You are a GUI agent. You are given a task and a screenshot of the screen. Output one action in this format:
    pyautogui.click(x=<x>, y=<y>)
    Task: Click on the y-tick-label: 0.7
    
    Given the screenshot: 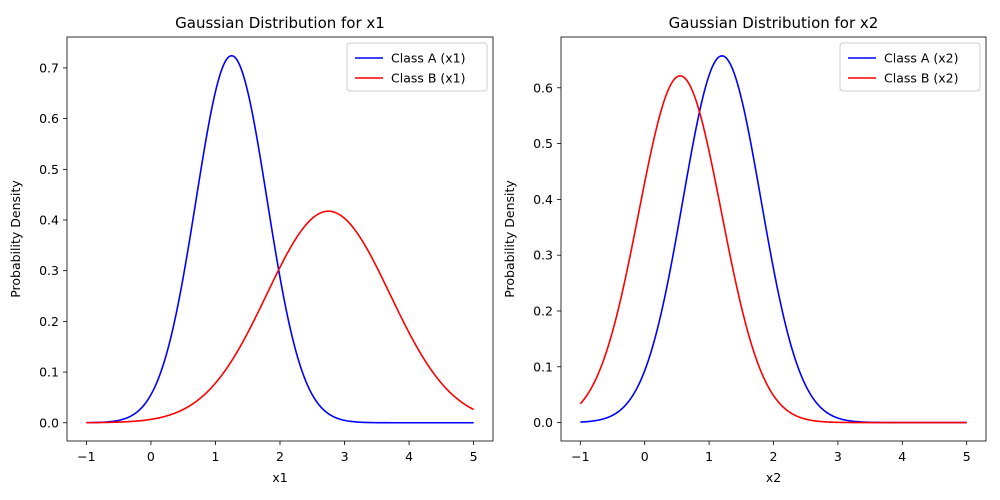 What is the action you would take?
    pyautogui.click(x=49, y=67)
    